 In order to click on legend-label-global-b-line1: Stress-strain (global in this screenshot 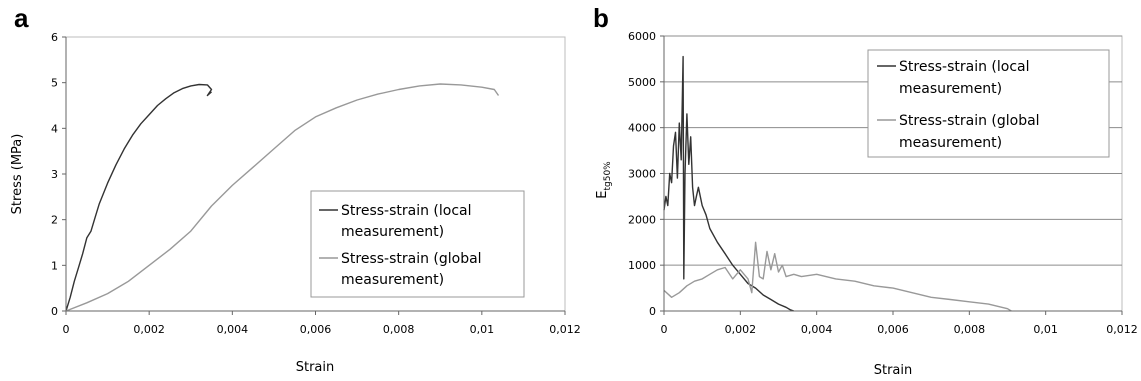, I will do `click(969, 121)`.